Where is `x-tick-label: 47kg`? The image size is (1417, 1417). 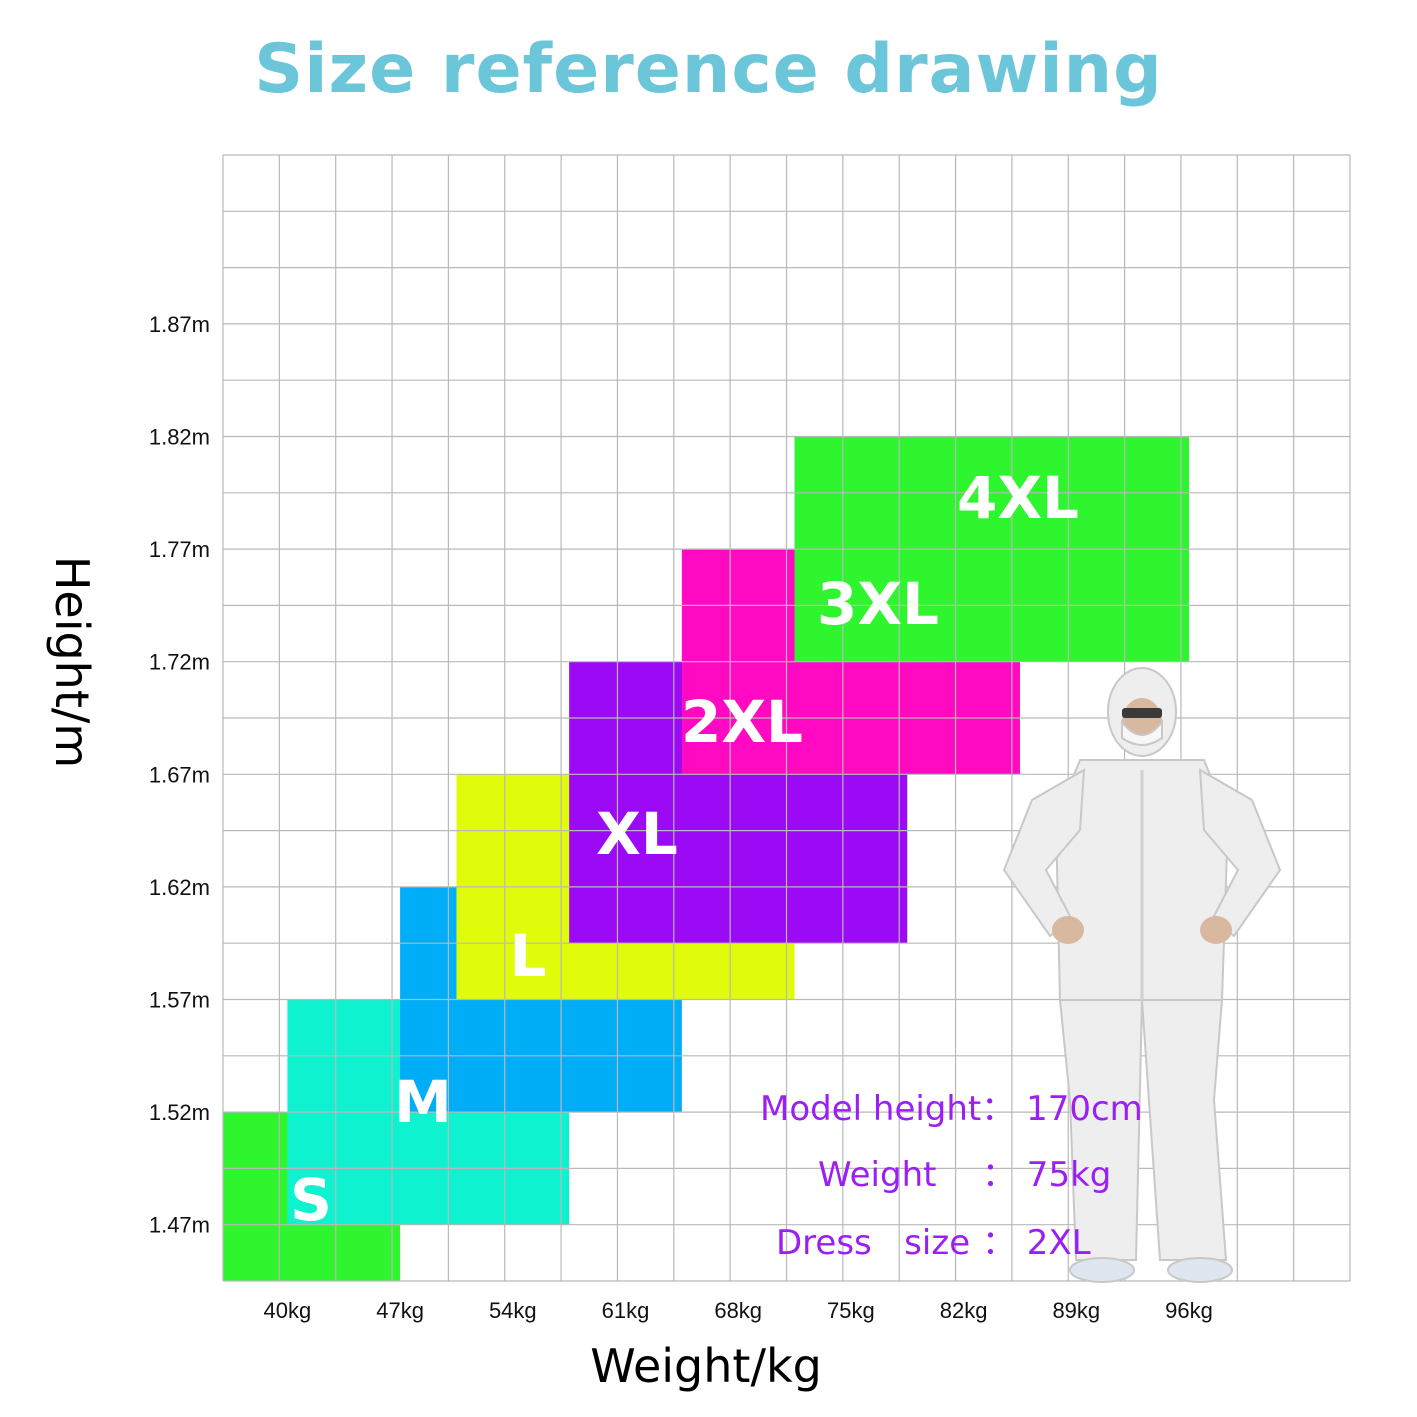
x-tick-label: 47kg is located at coordinates (400, 1310).